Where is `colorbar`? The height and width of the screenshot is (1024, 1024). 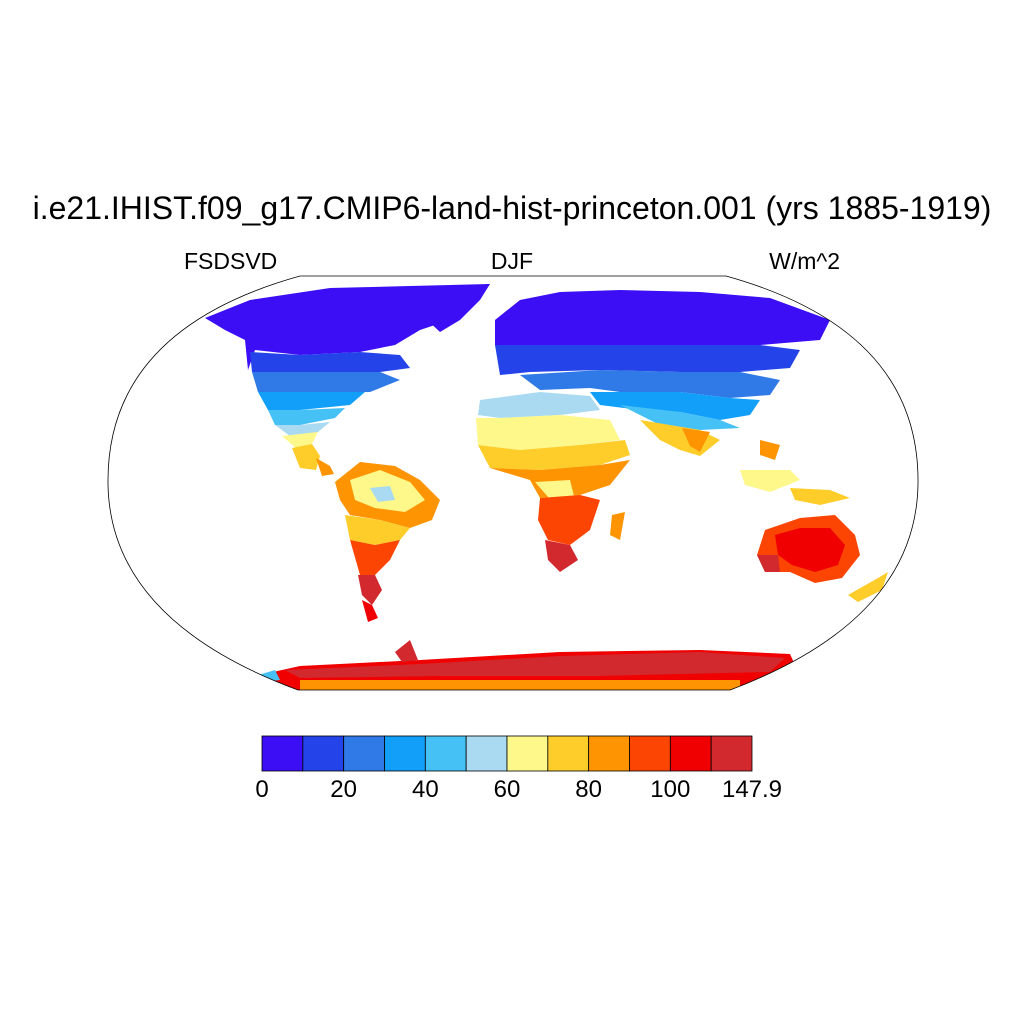
colorbar is located at coordinates (507, 753).